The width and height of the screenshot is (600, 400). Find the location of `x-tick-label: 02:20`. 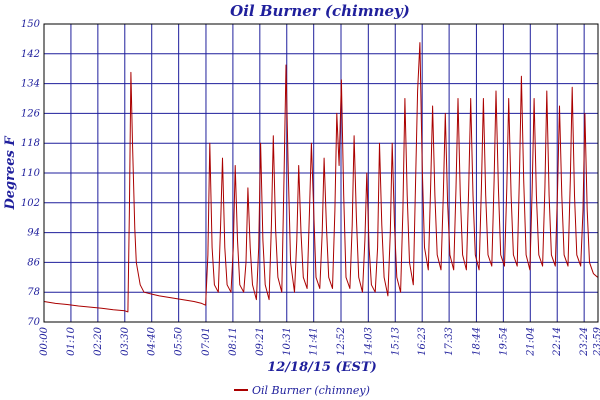

x-tick-label: 02:20 is located at coordinates (98, 340).